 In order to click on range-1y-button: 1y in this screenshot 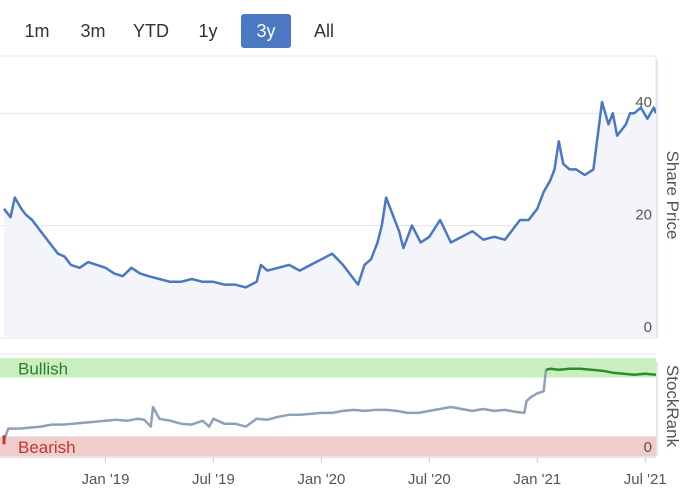, I will do `click(208, 31)`.